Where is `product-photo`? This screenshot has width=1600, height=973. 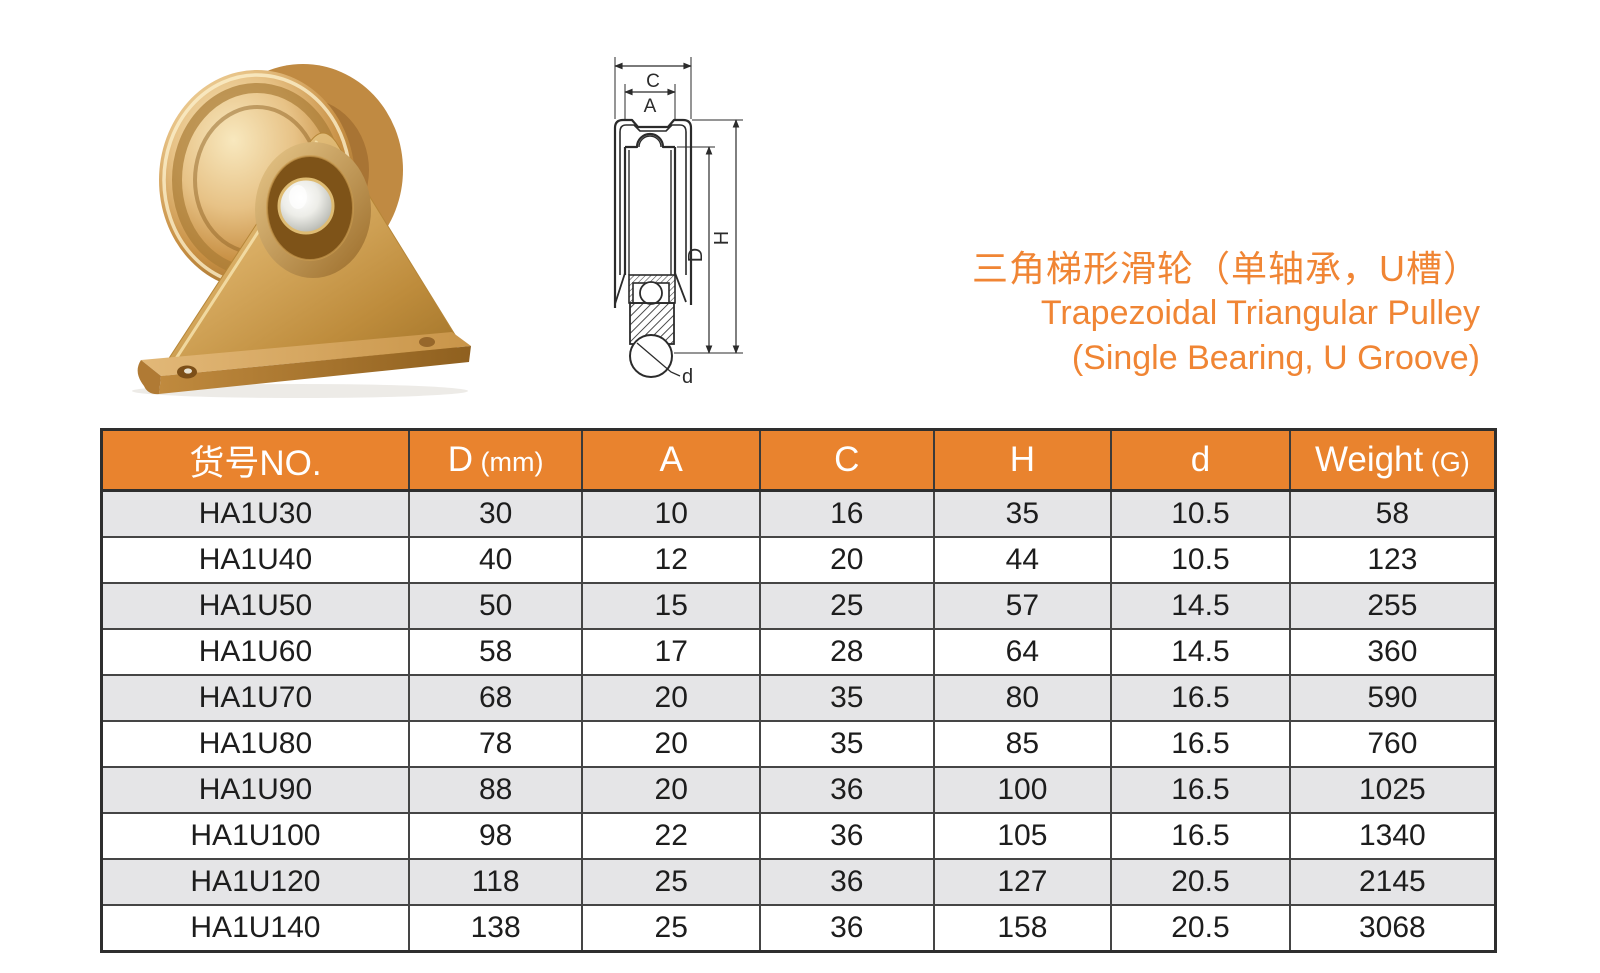
product-photo is located at coordinates (301, 231).